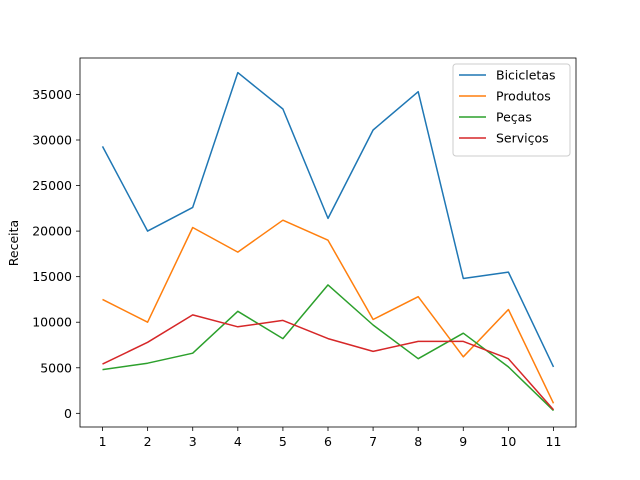  Describe the element at coordinates (13, 243) in the screenshot. I see `y-axis-label: Receita` at that location.